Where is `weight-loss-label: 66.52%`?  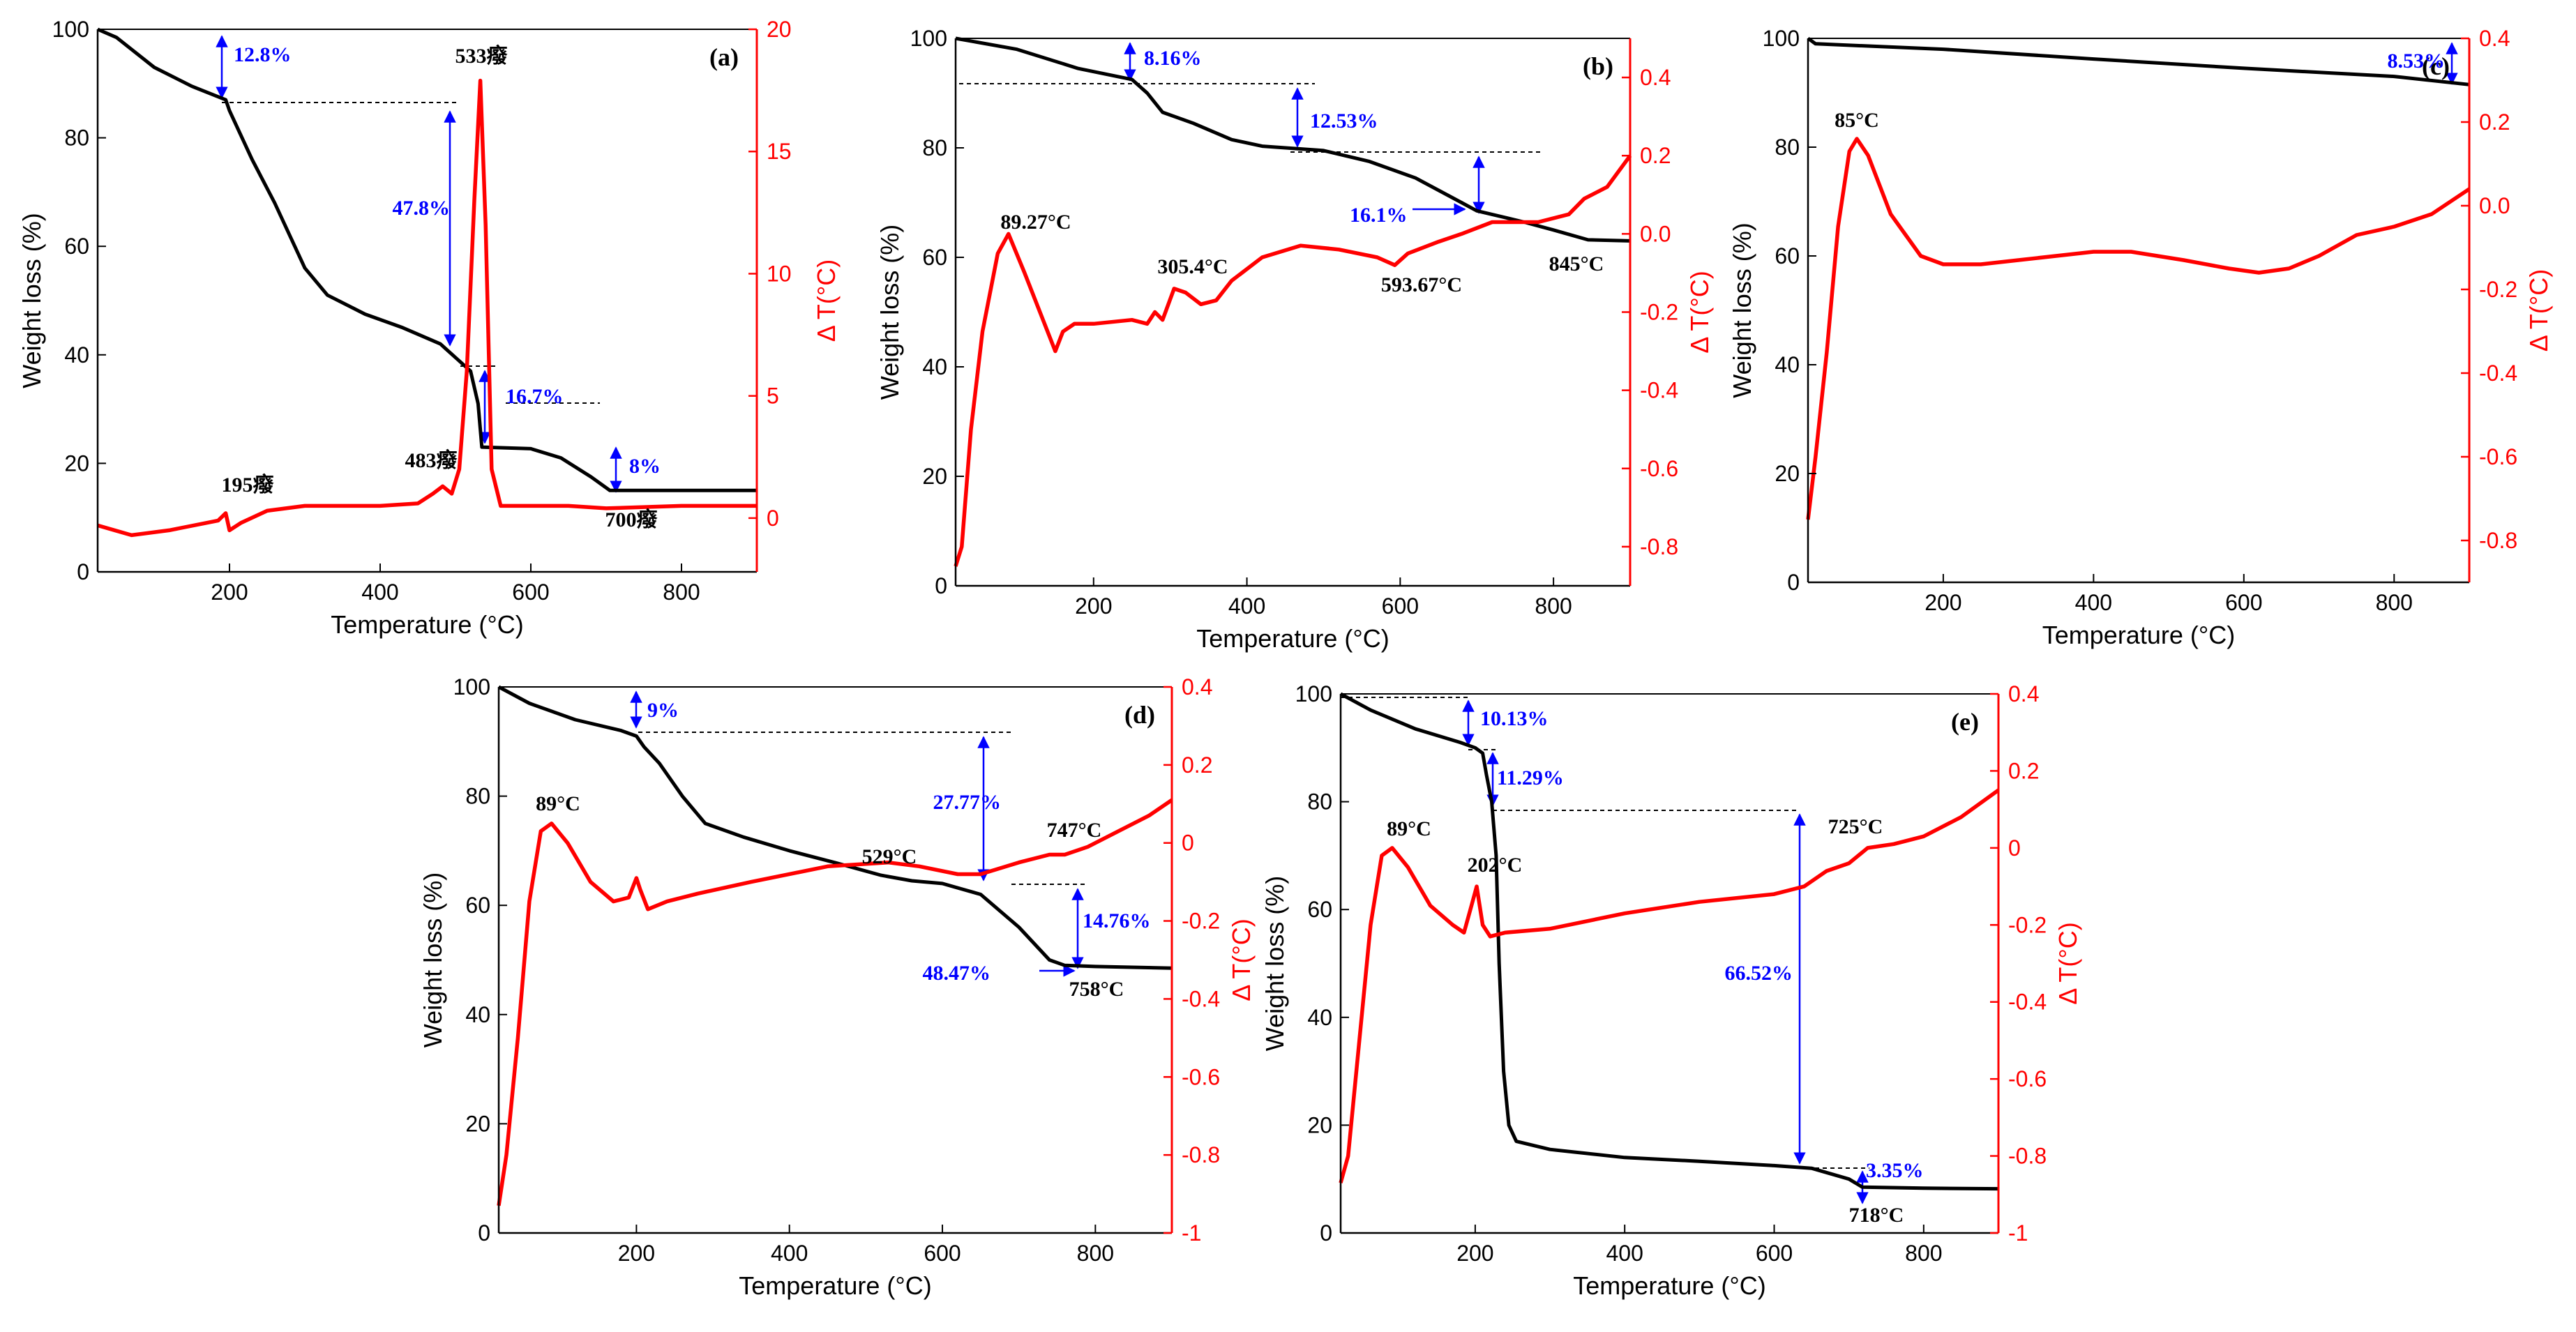 weight-loss-label: 66.52% is located at coordinates (1759, 973).